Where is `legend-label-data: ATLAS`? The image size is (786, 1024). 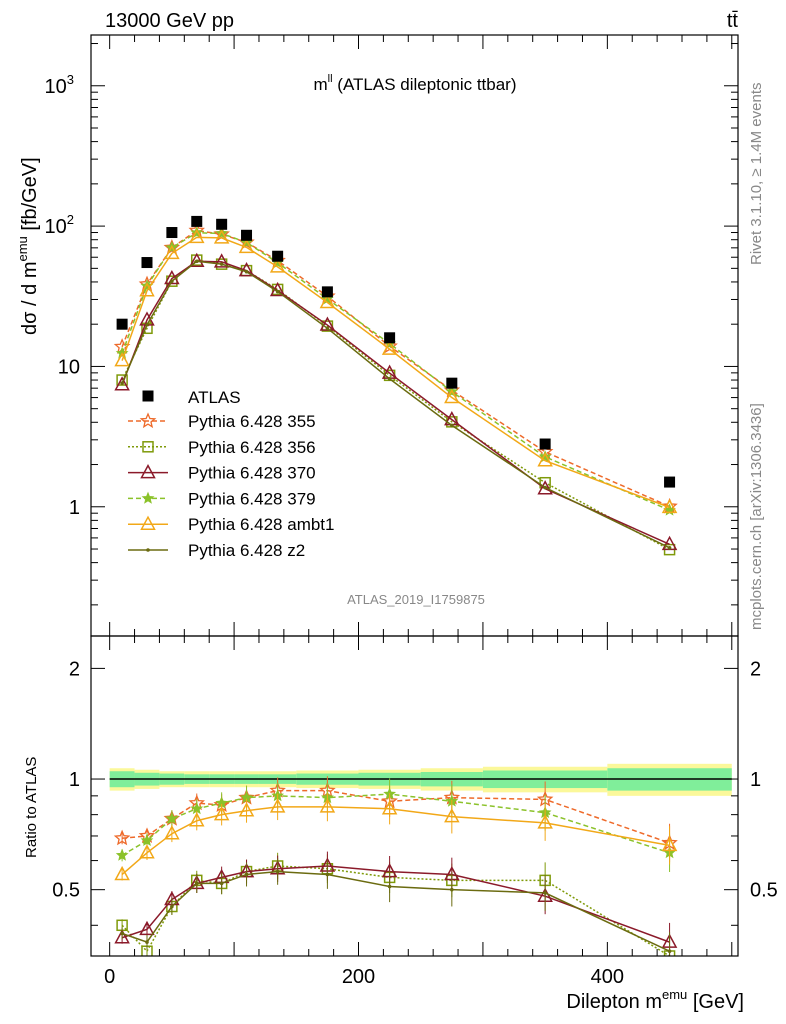
legend-label-data: ATLAS is located at coordinates (214, 397).